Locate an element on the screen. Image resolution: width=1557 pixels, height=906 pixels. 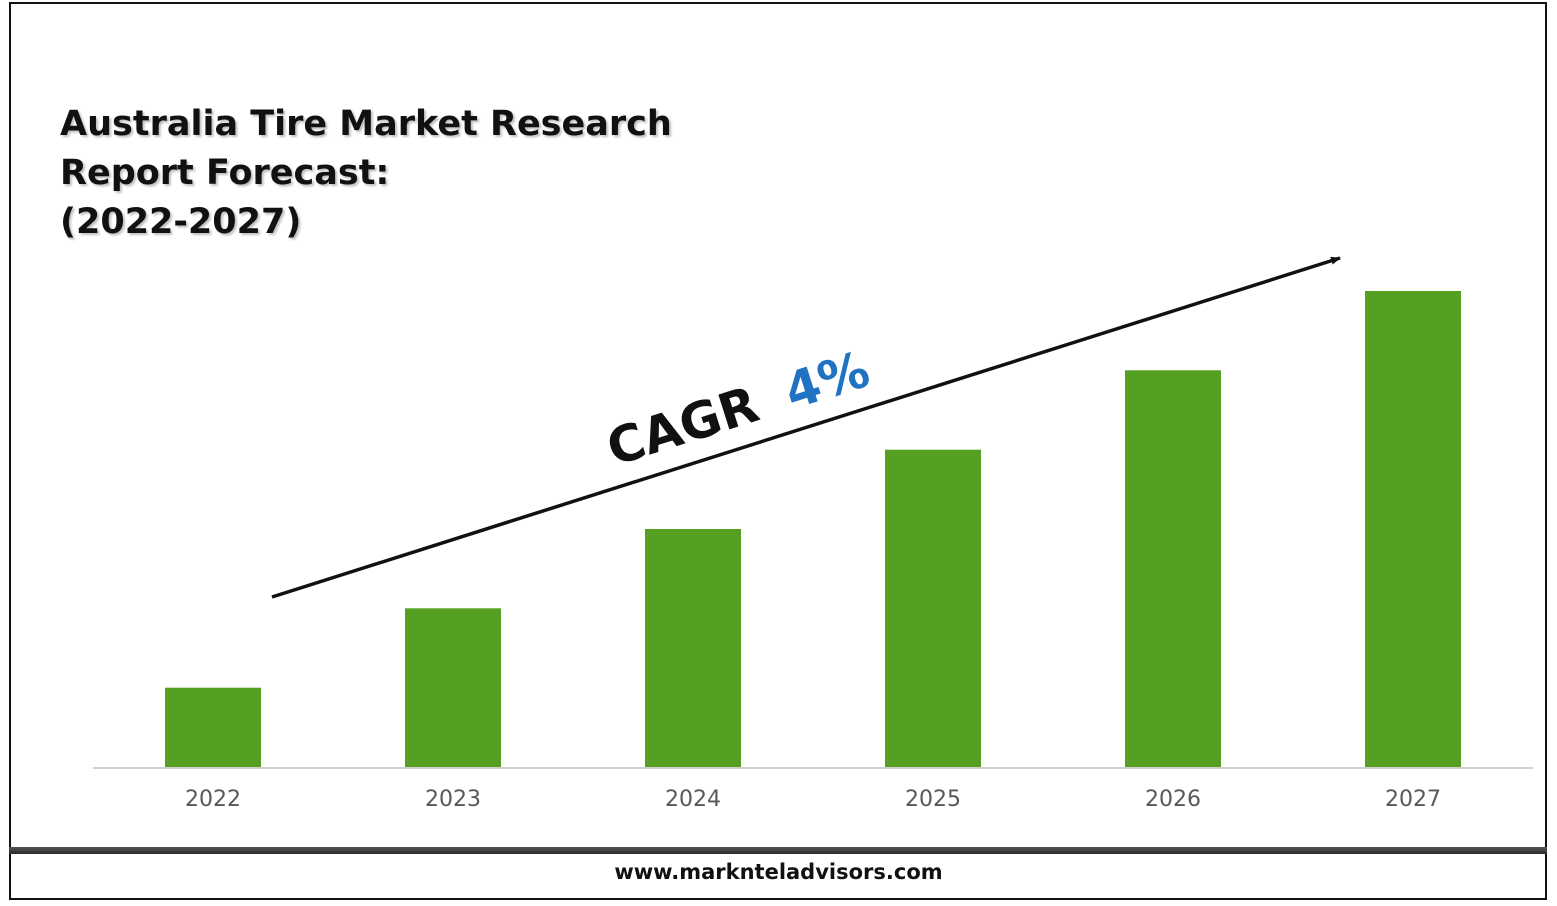
footer-url: www.marknteladvisors.com is located at coordinates (778, 872).